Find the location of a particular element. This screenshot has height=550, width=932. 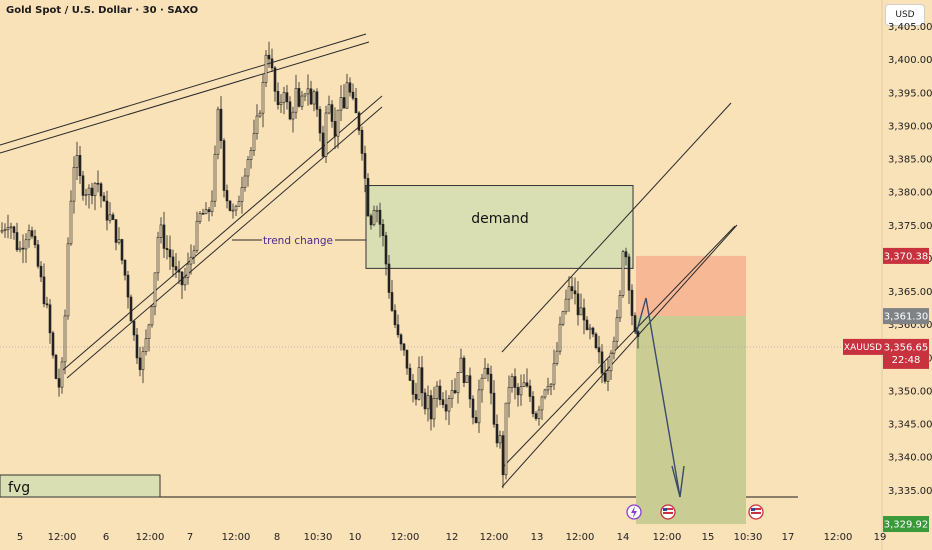

y-tick-label: 3,335.00 is located at coordinates (910, 491).